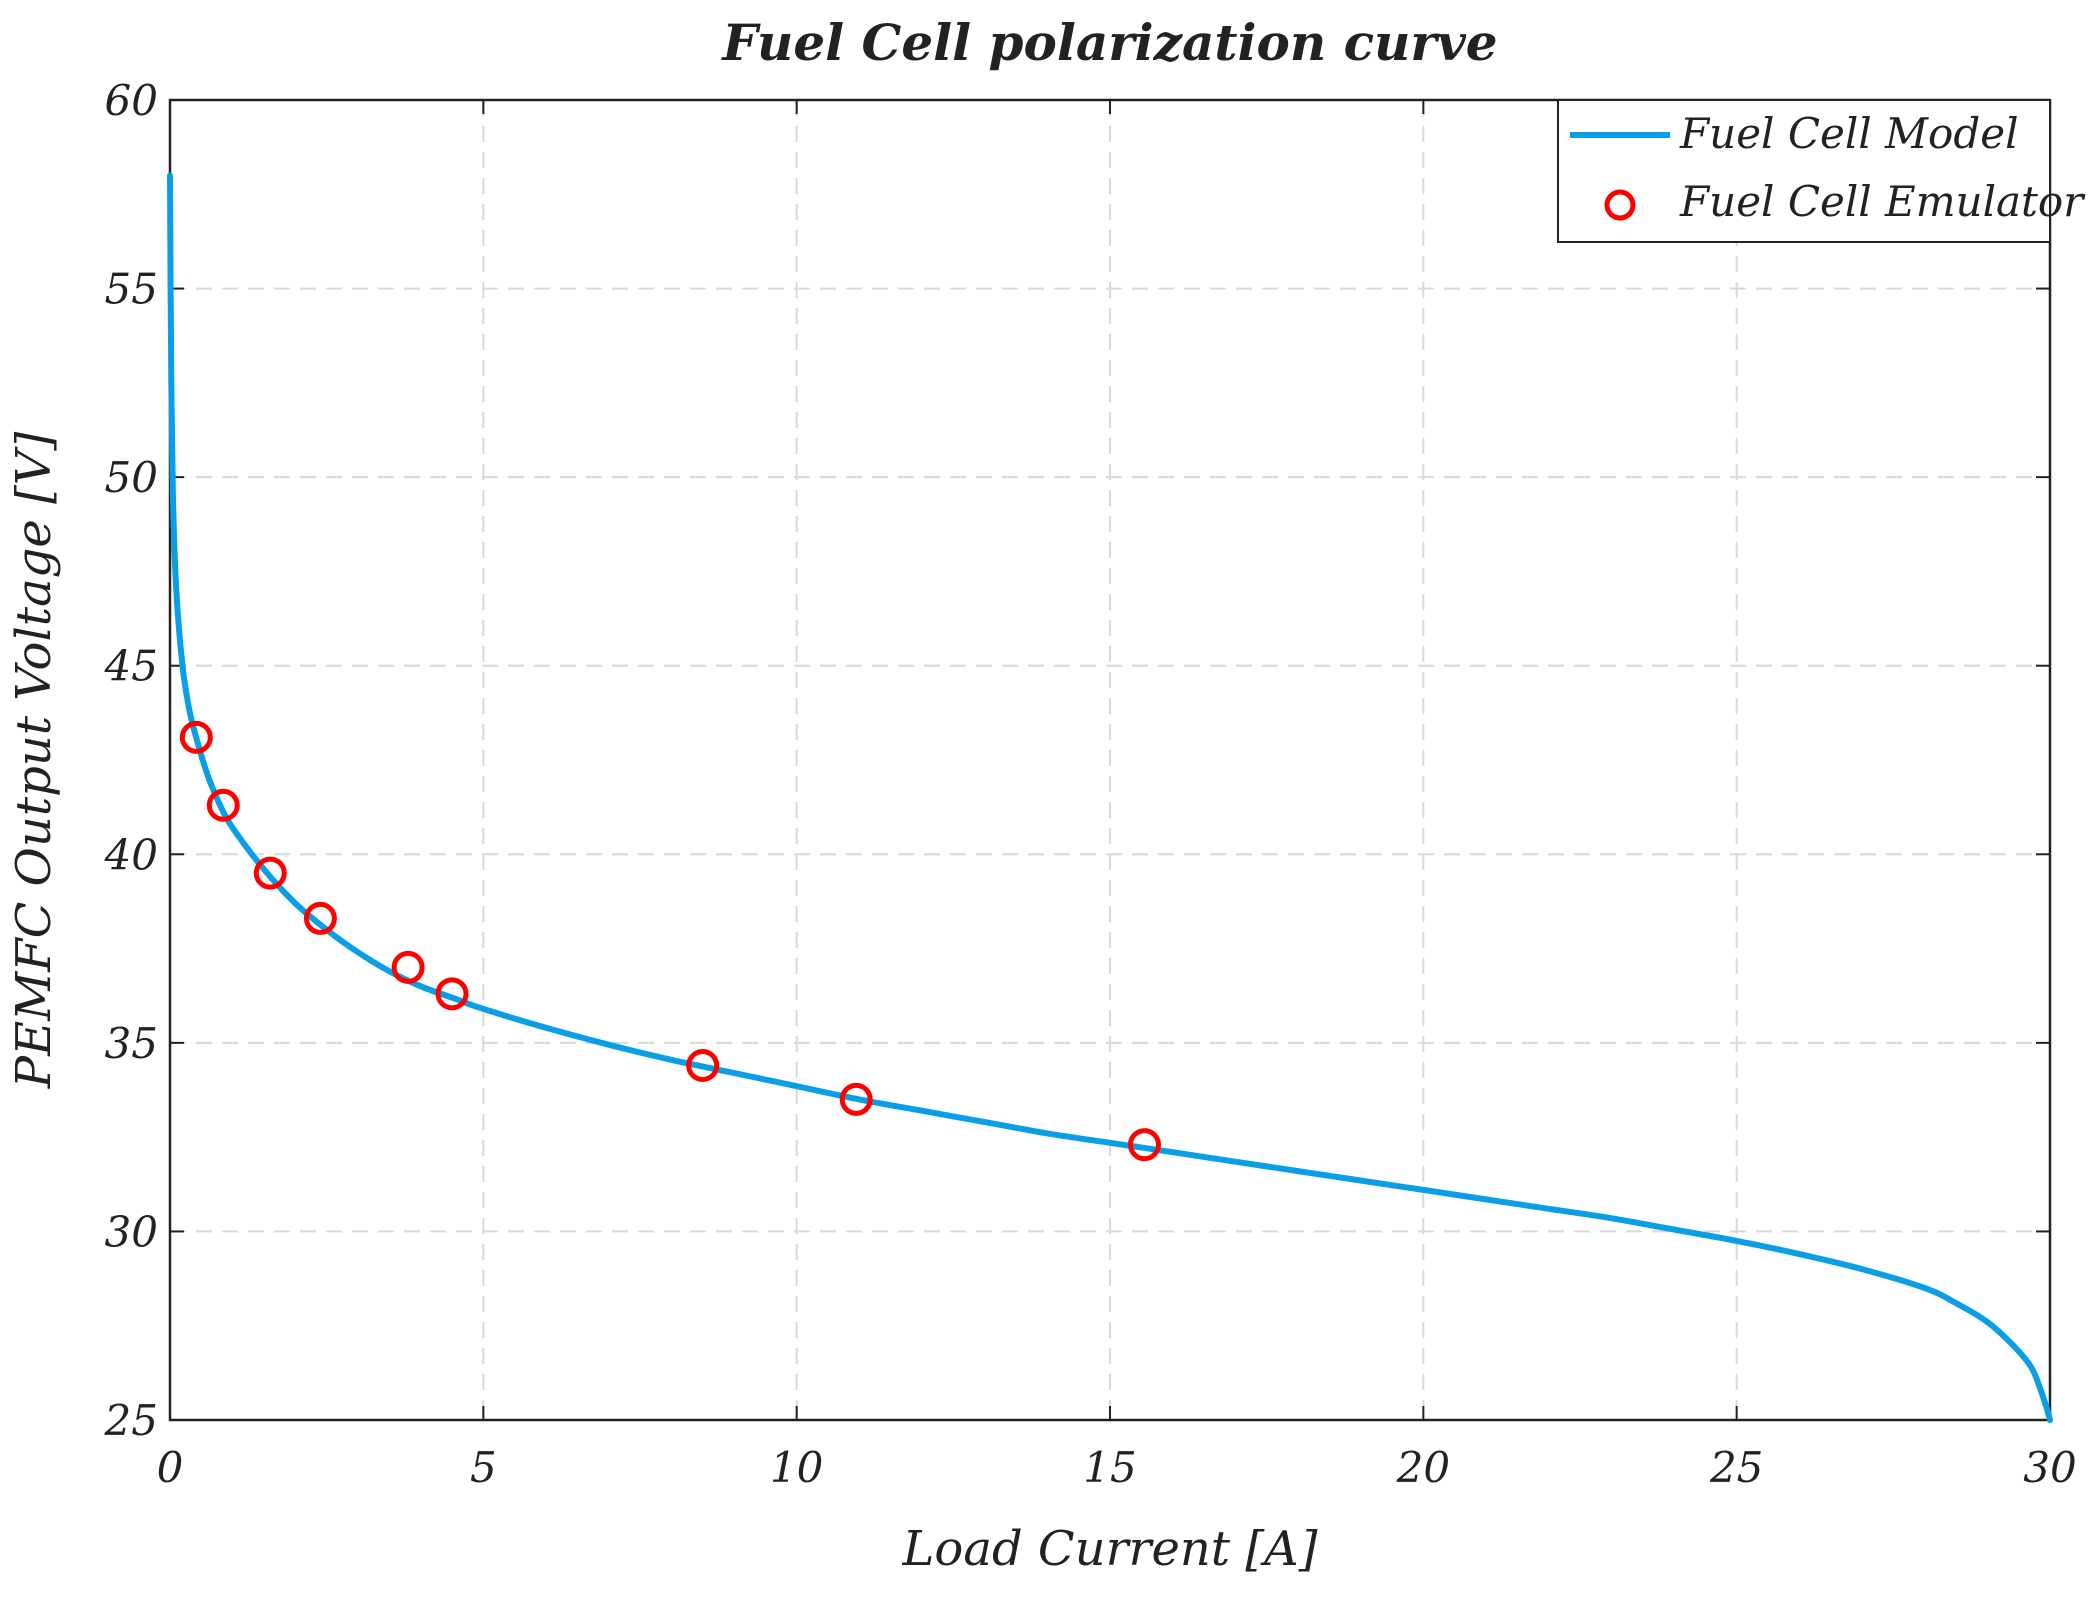 The height and width of the screenshot is (1603, 2092). What do you see at coordinates (1882, 201) in the screenshot?
I see `legend-emulator-label: Fuel Cell Emulator` at bounding box center [1882, 201].